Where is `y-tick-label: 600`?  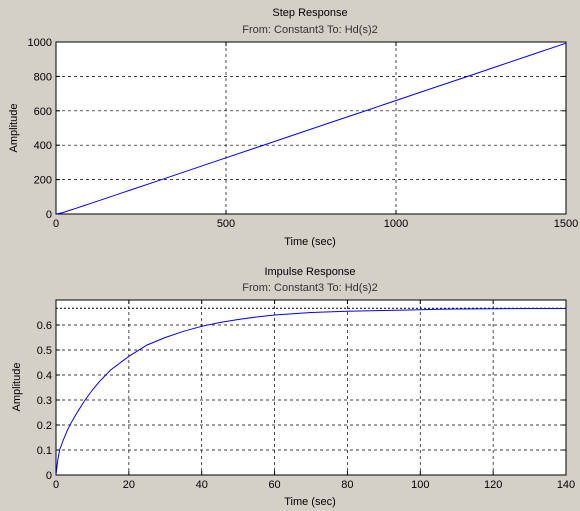 y-tick-label: 600 is located at coordinates (43, 112).